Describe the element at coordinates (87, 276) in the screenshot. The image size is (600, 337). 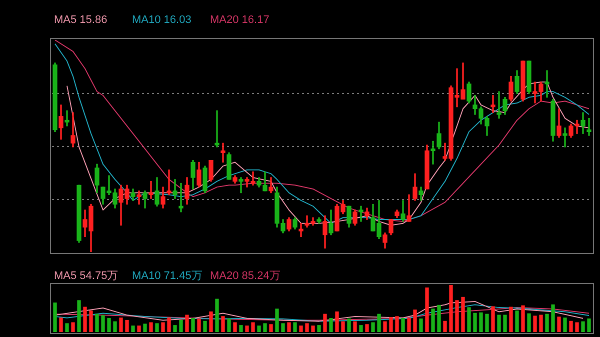
I see `text: MA5 54.75万` at that location.